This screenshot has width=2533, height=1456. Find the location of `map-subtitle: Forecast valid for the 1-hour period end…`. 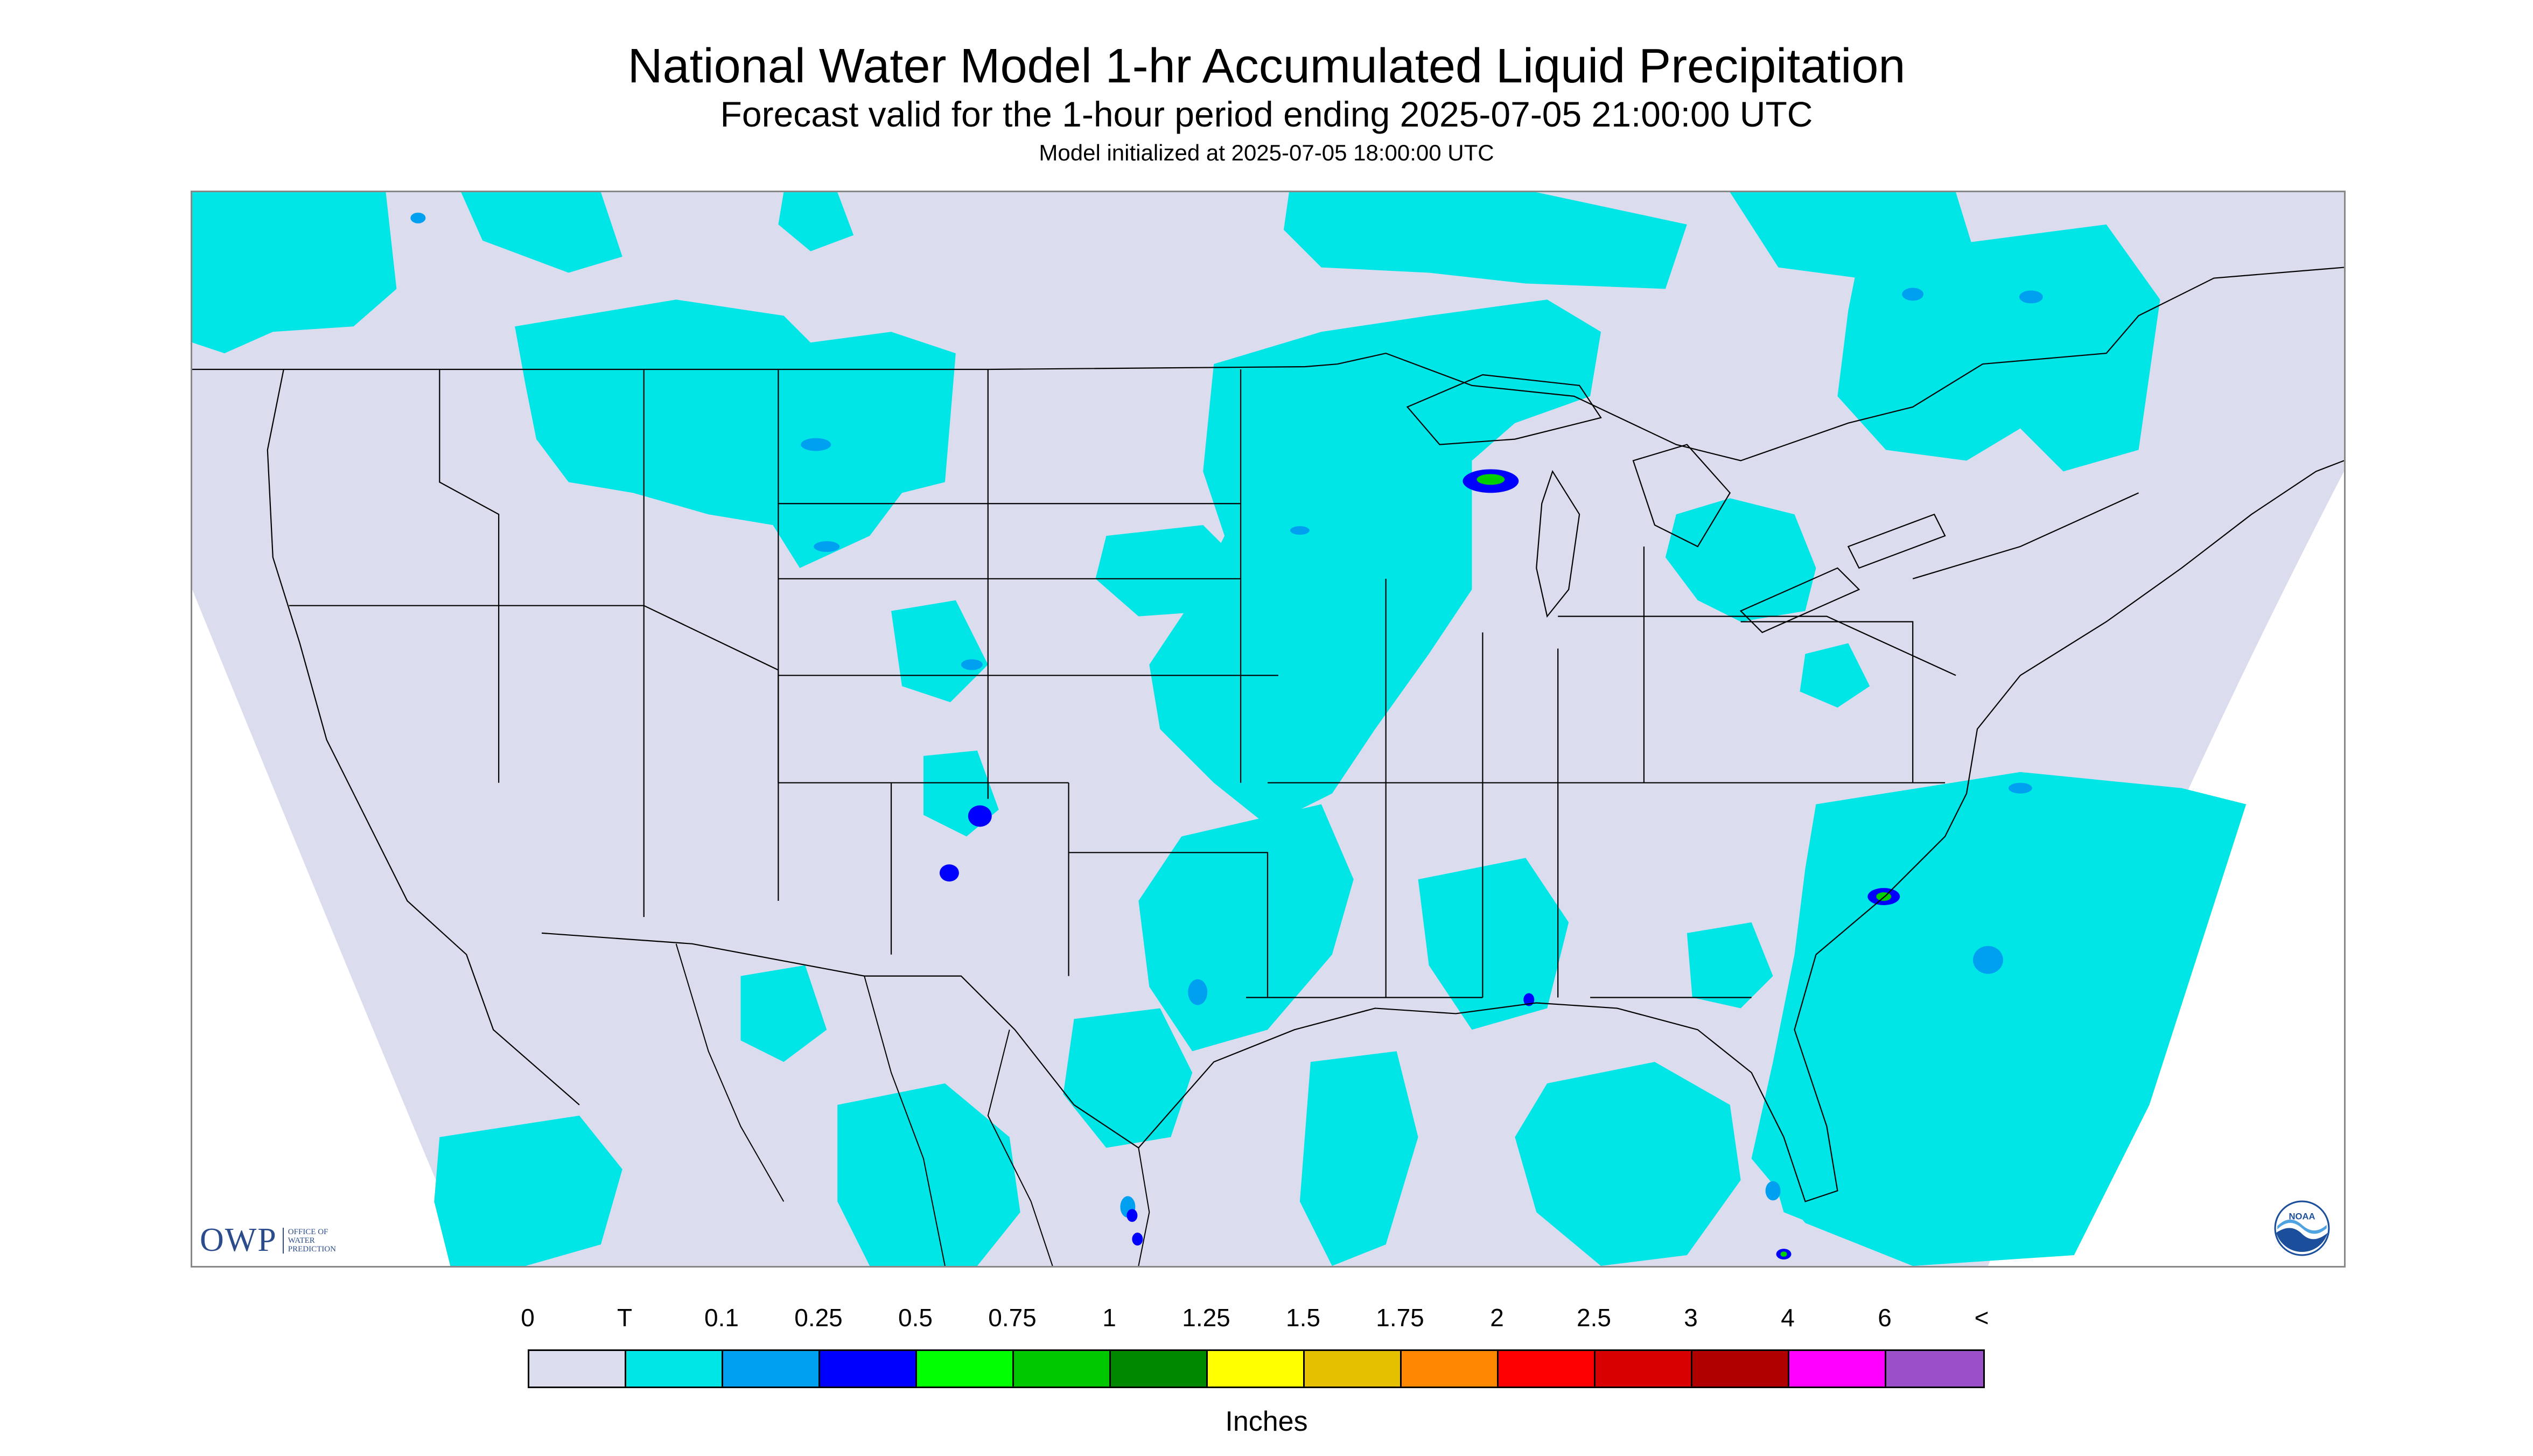

map-subtitle: Forecast valid for the 1-hour period end… is located at coordinates (1266, 114).